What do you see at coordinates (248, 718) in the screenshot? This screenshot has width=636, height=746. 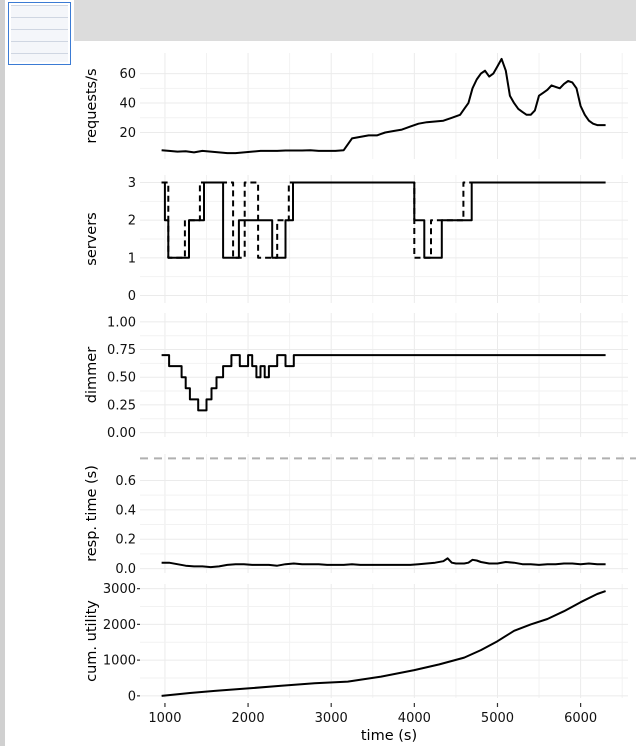 I see `x-tick-label: 2000` at bounding box center [248, 718].